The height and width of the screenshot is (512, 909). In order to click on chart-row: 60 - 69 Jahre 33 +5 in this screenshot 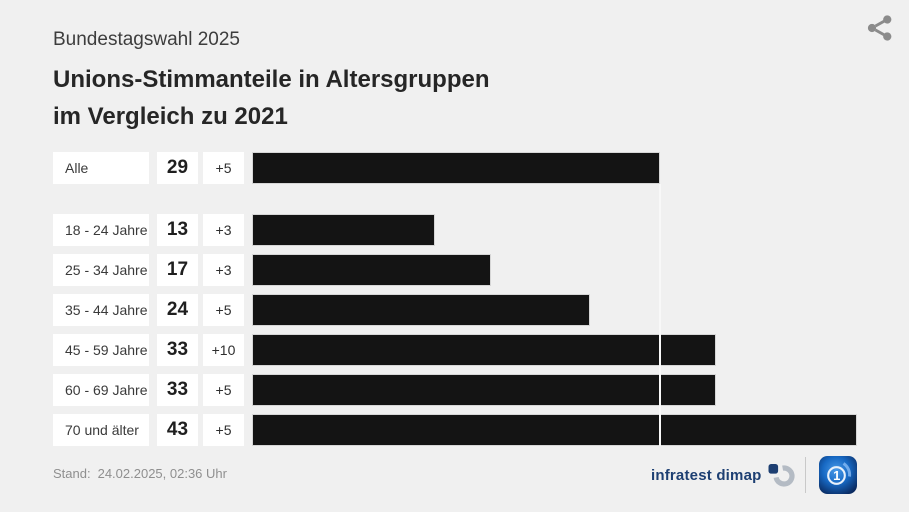, I will do `click(481, 390)`.